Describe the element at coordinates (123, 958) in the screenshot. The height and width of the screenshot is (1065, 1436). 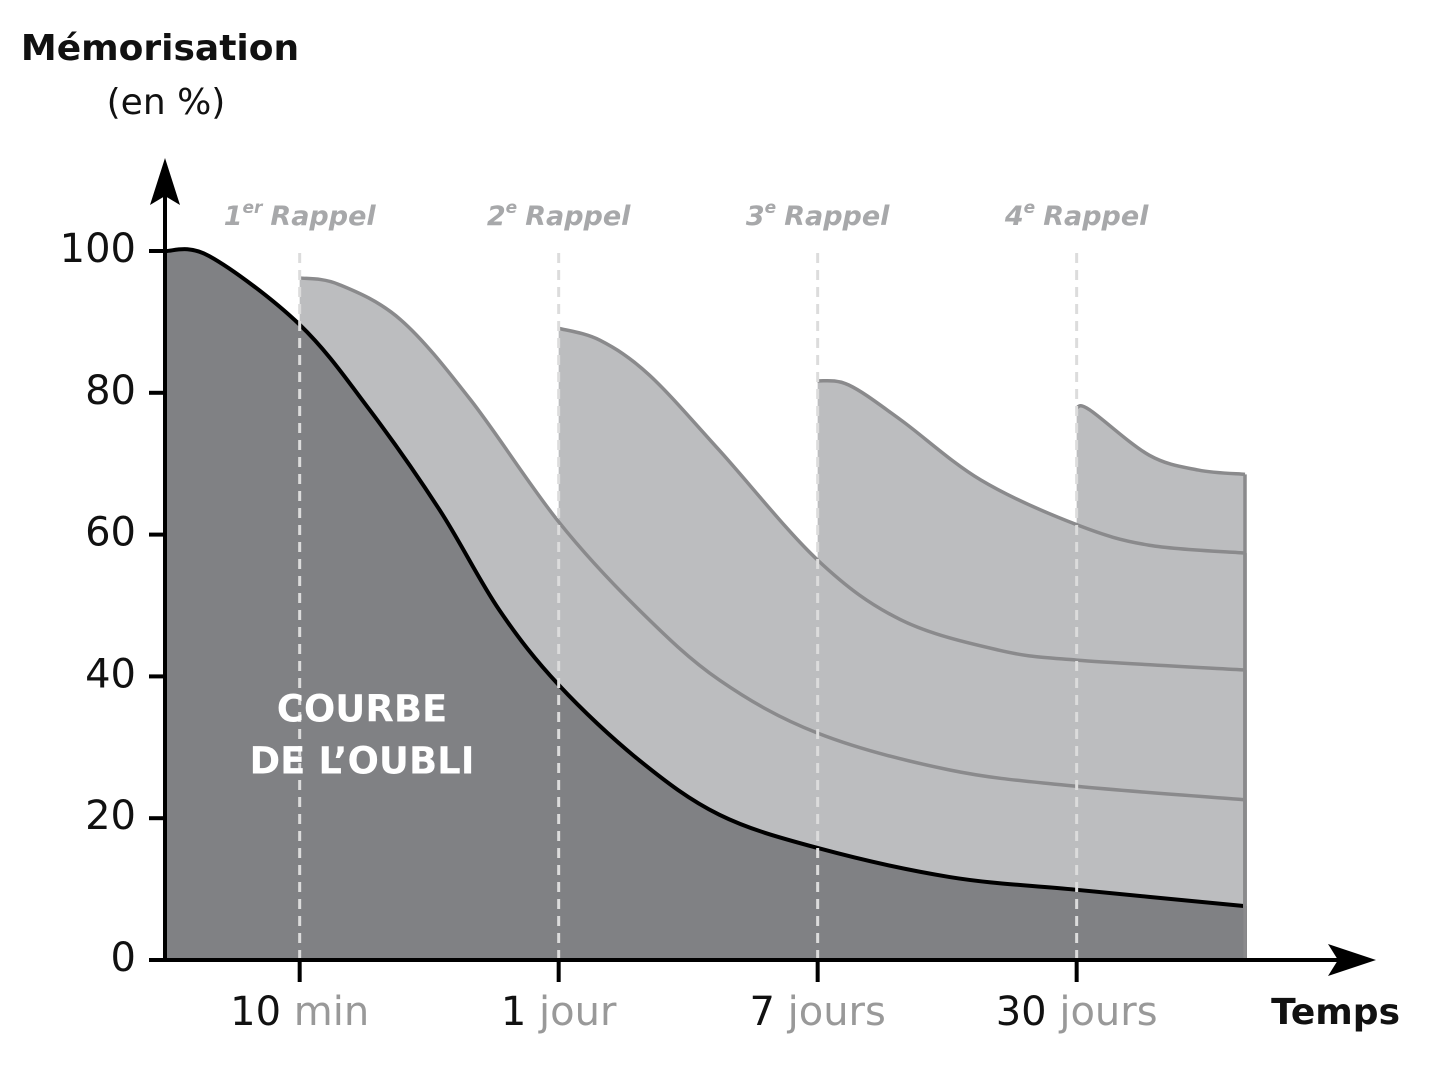
I see `y-tick-label: 0` at that location.